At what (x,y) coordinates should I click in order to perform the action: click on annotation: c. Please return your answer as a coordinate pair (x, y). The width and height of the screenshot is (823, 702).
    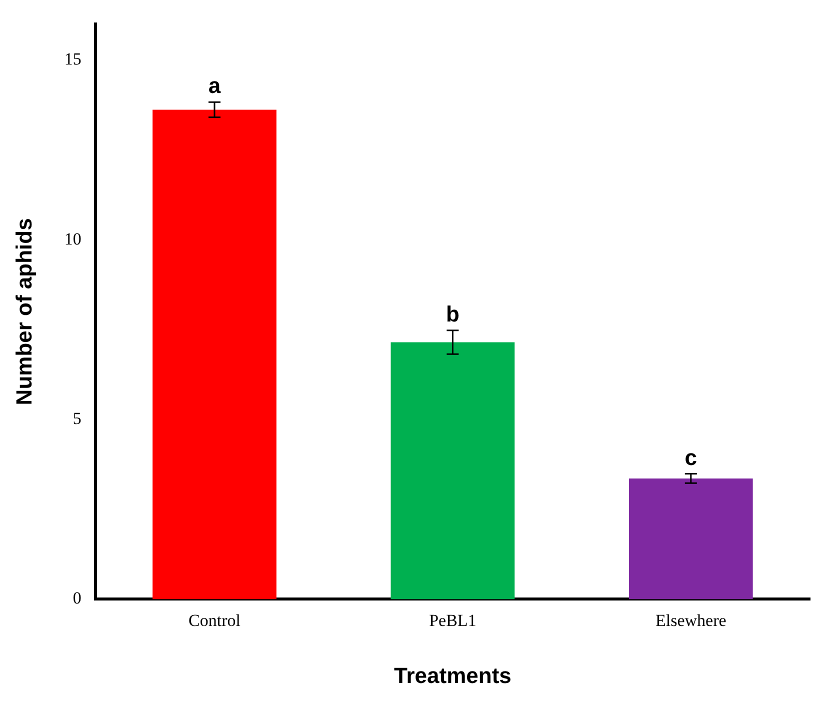
    Looking at the image, I should click on (691, 457).